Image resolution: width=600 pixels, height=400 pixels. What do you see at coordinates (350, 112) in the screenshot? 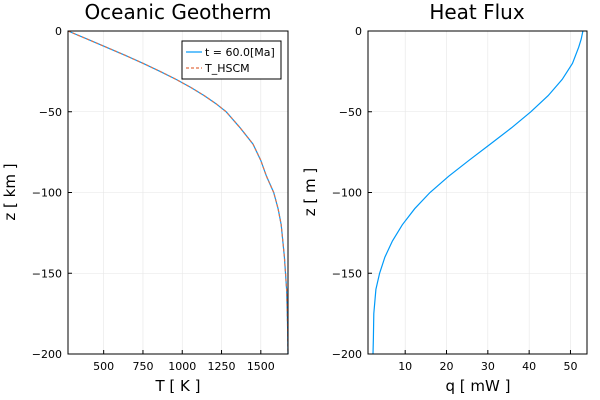
I see `heatflux-y-tick-label: −50` at bounding box center [350, 112].